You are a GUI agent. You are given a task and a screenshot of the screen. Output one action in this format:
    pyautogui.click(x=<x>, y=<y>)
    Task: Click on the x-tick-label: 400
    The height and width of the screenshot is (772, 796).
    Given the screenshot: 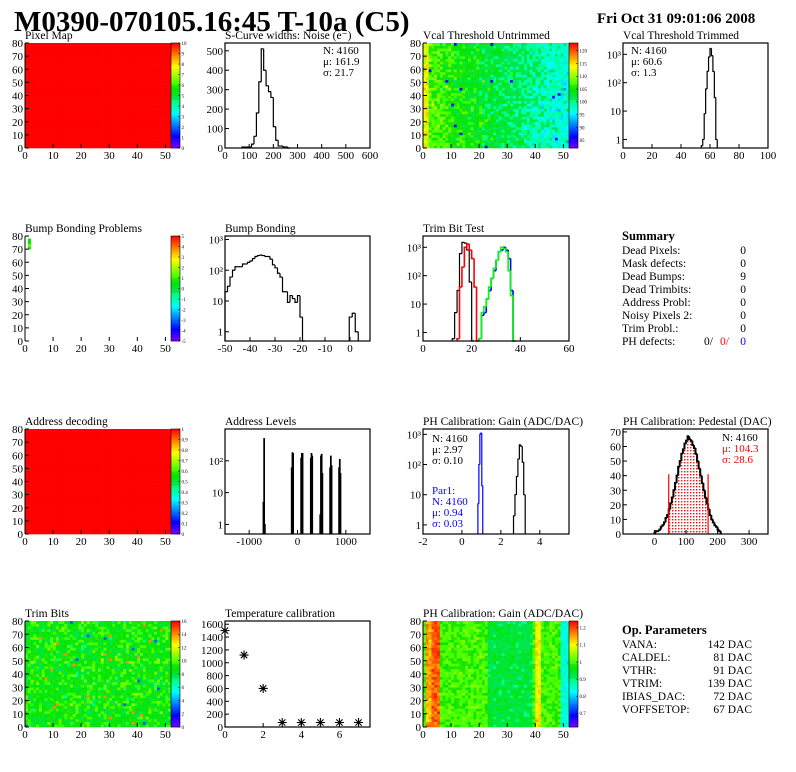 What is the action you would take?
    pyautogui.click(x=321, y=156)
    